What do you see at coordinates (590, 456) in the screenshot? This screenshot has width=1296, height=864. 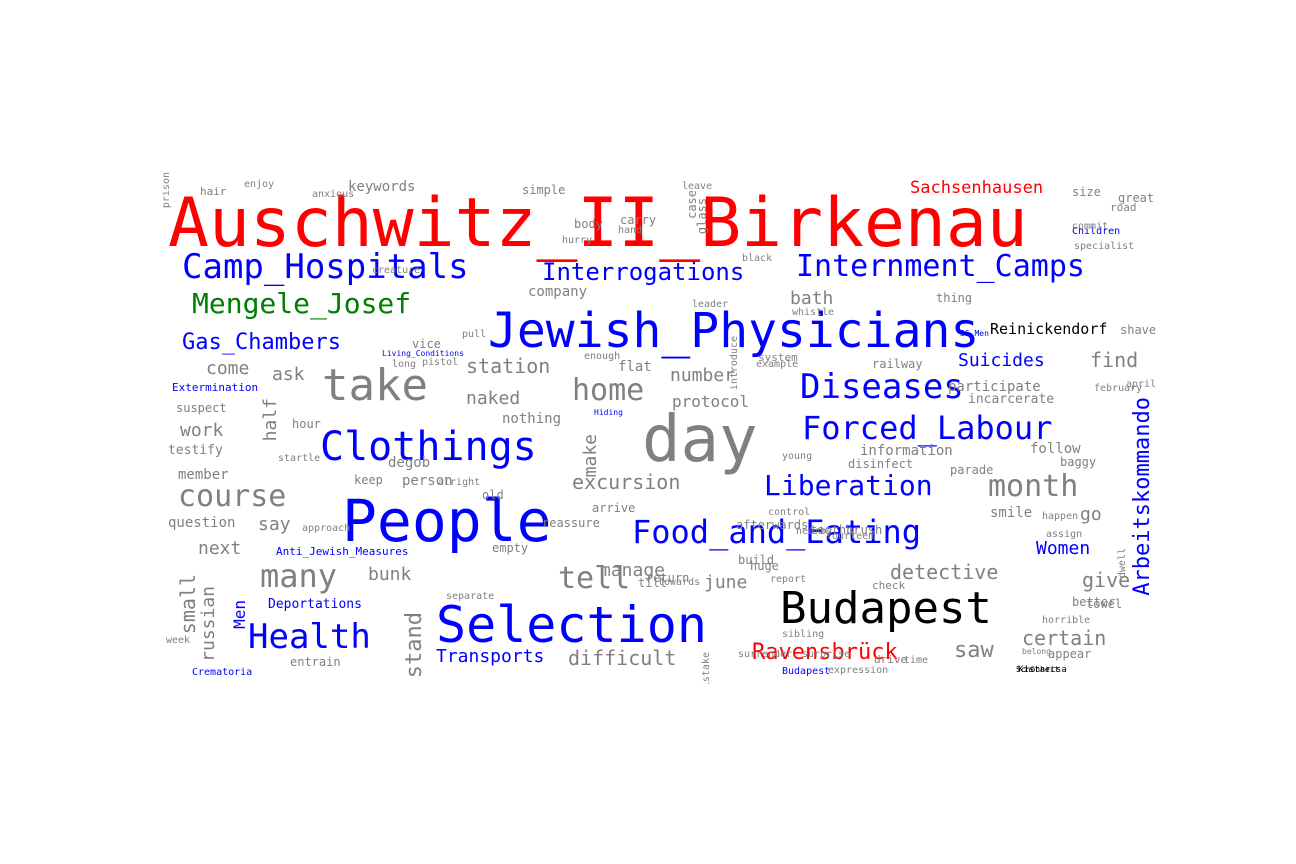 I see `cloud-word-make: make` at bounding box center [590, 456].